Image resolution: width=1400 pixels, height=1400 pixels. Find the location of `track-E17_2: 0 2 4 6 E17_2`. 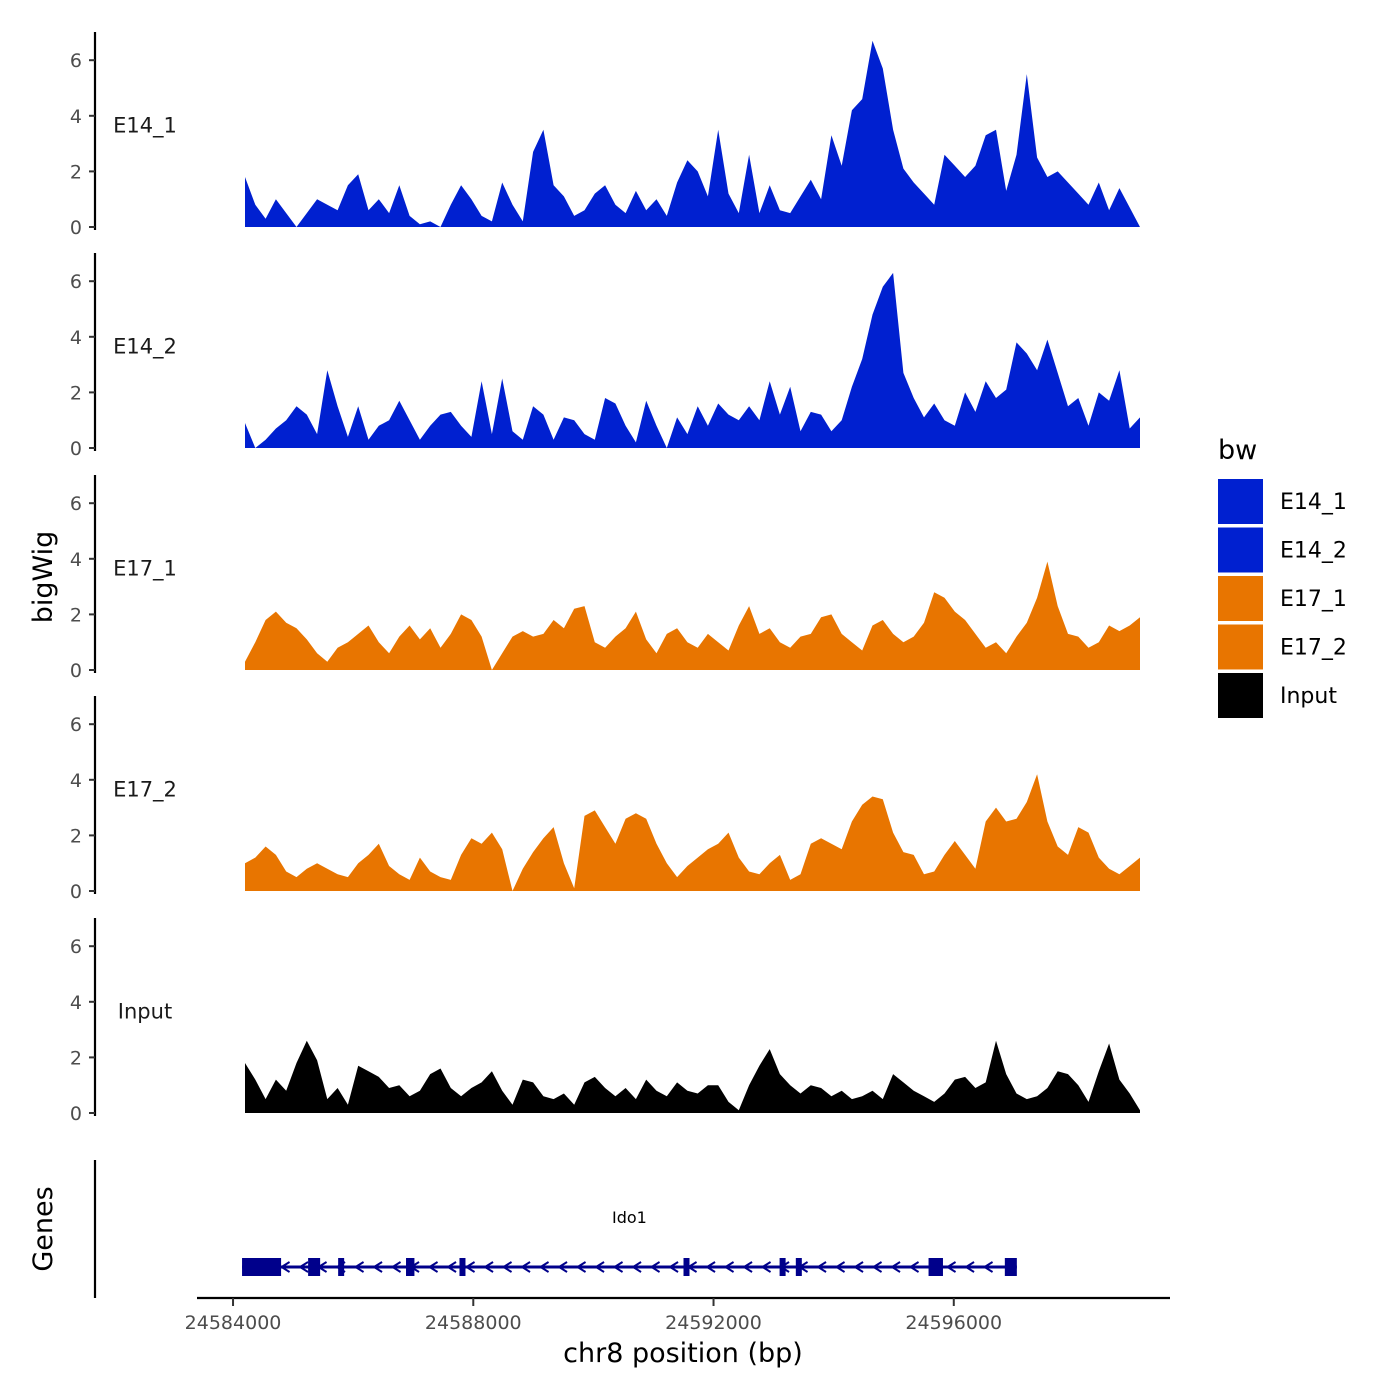

track-E17_2: 0 2 4 6 E17_2 is located at coordinates (605, 799).